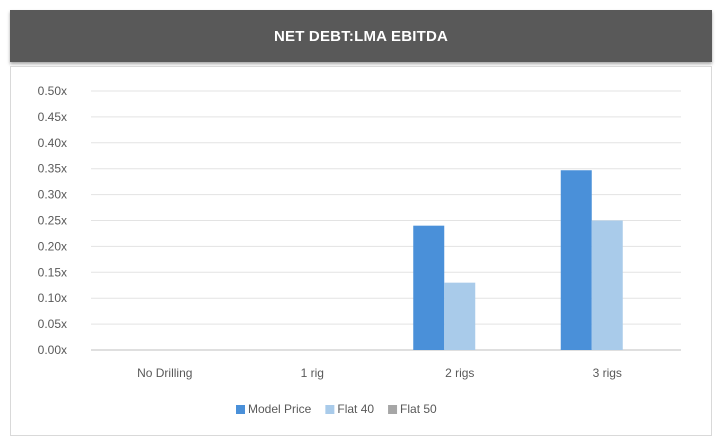 The image size is (724, 446). What do you see at coordinates (52, 143) in the screenshot?
I see `y-tick-label: 0.40x` at bounding box center [52, 143].